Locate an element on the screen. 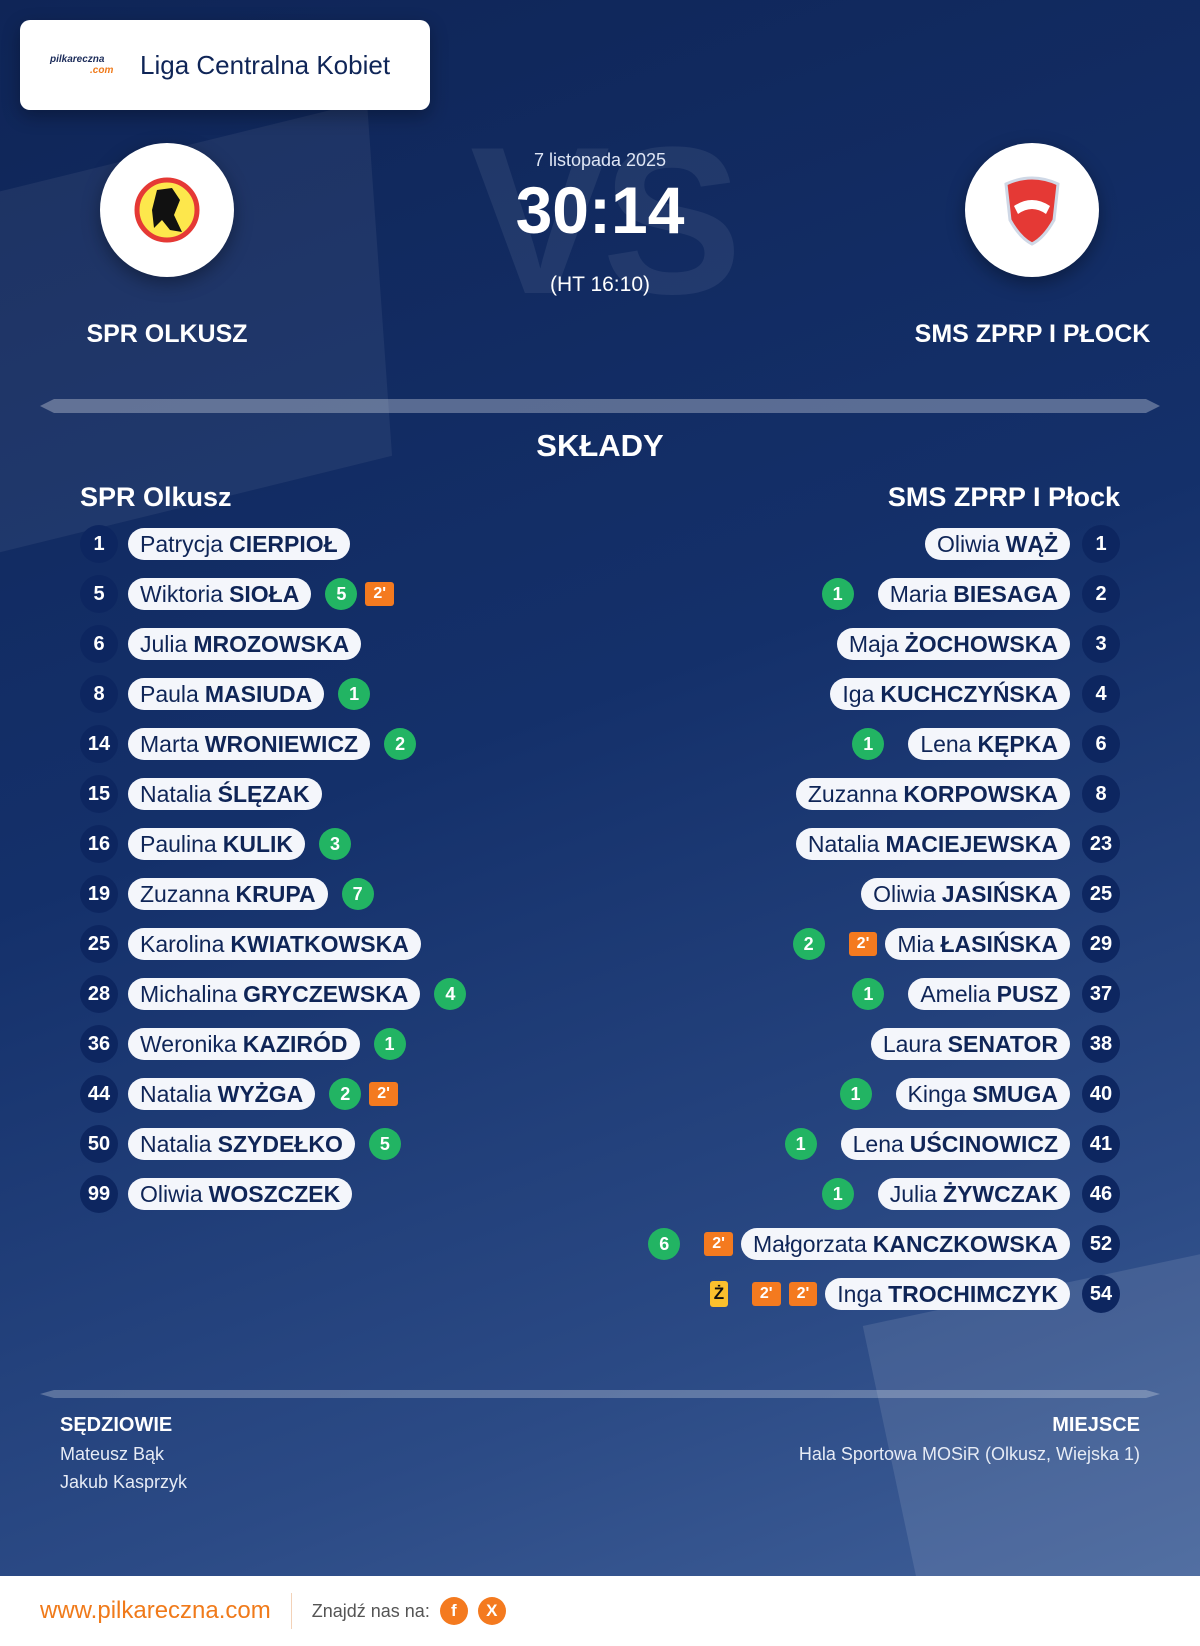 The width and height of the screenshot is (1200, 1646). player-number: 50 is located at coordinates (99, 1144).